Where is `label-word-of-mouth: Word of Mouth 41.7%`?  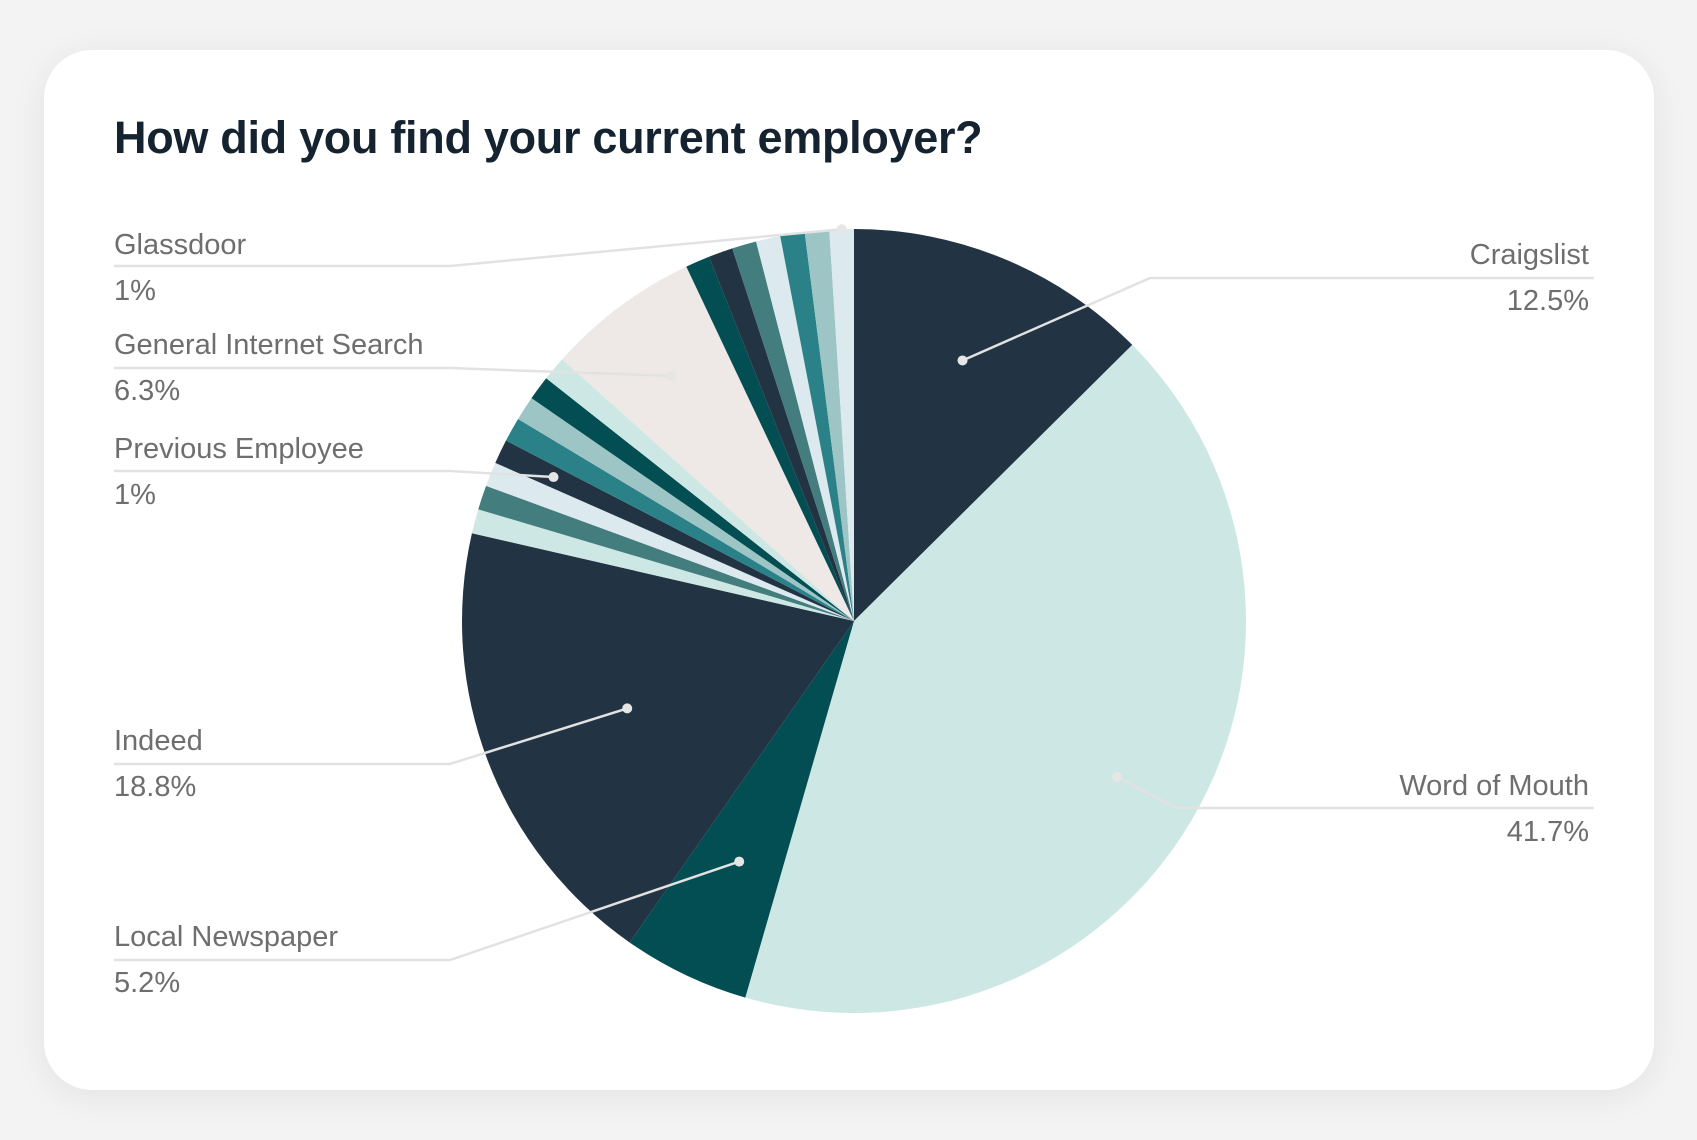 label-word-of-mouth: Word of Mouth 41.7% is located at coordinates (1494, 809).